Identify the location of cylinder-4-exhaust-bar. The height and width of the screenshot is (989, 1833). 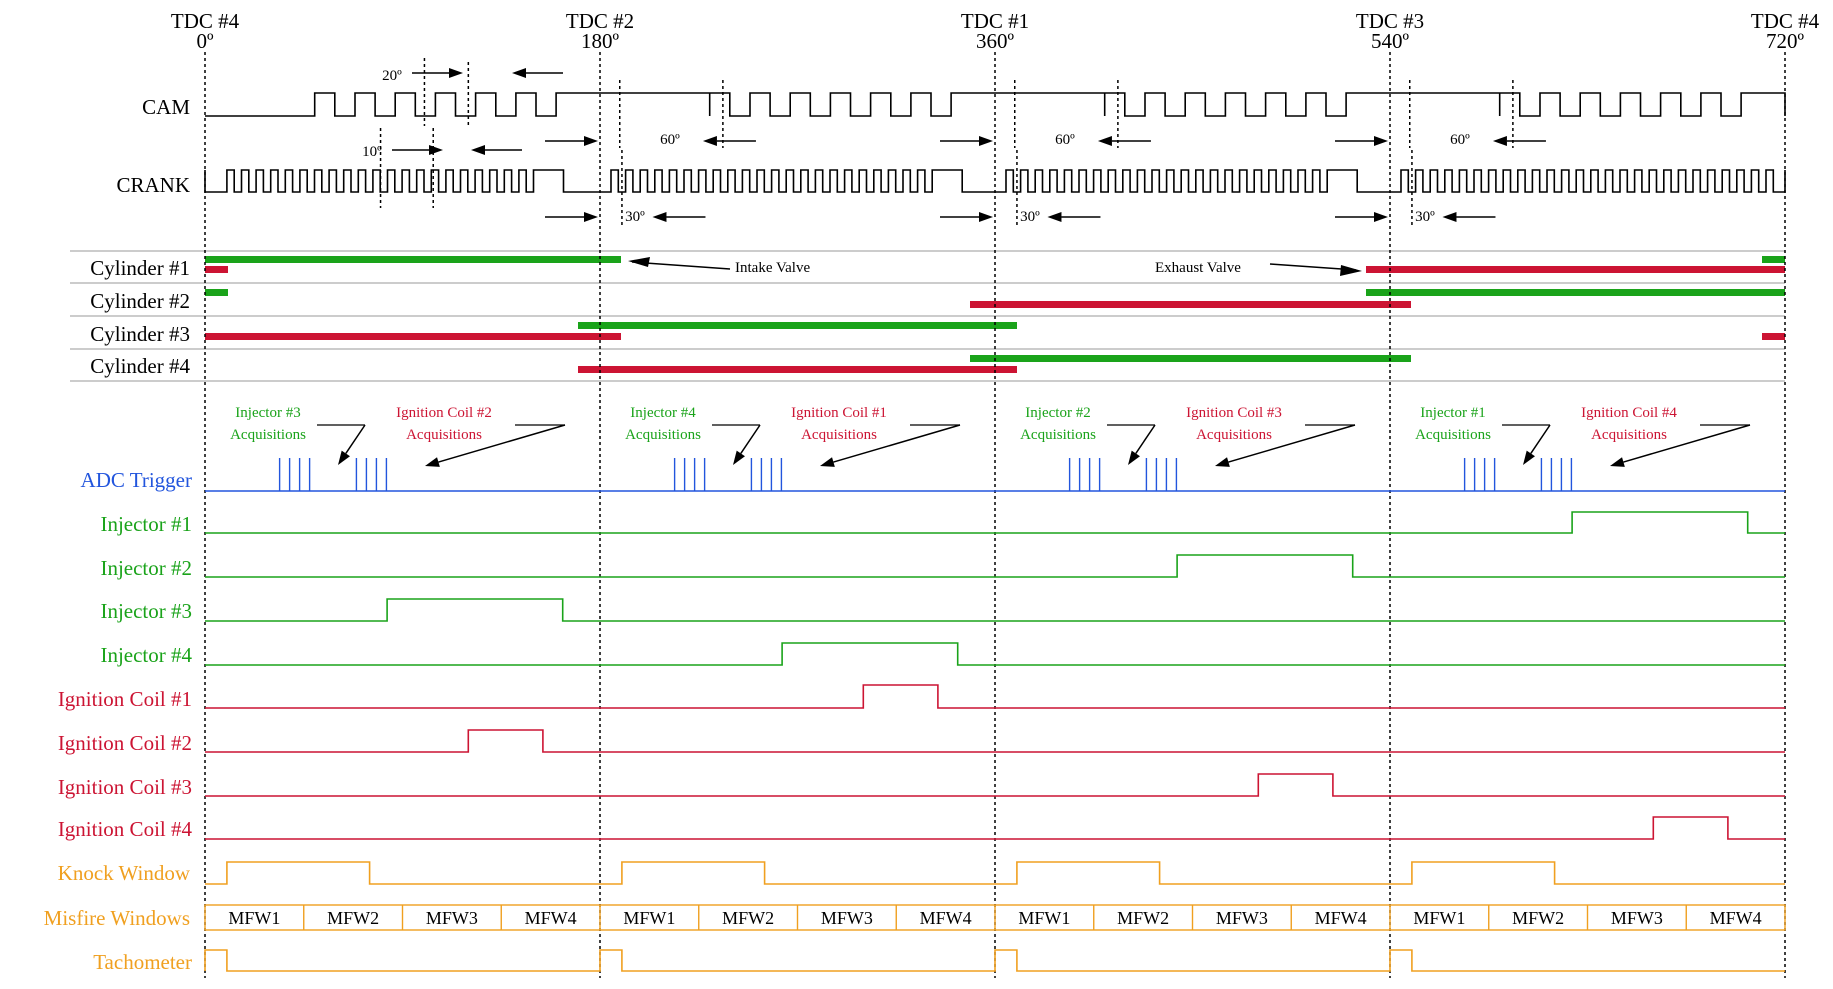
(797, 369).